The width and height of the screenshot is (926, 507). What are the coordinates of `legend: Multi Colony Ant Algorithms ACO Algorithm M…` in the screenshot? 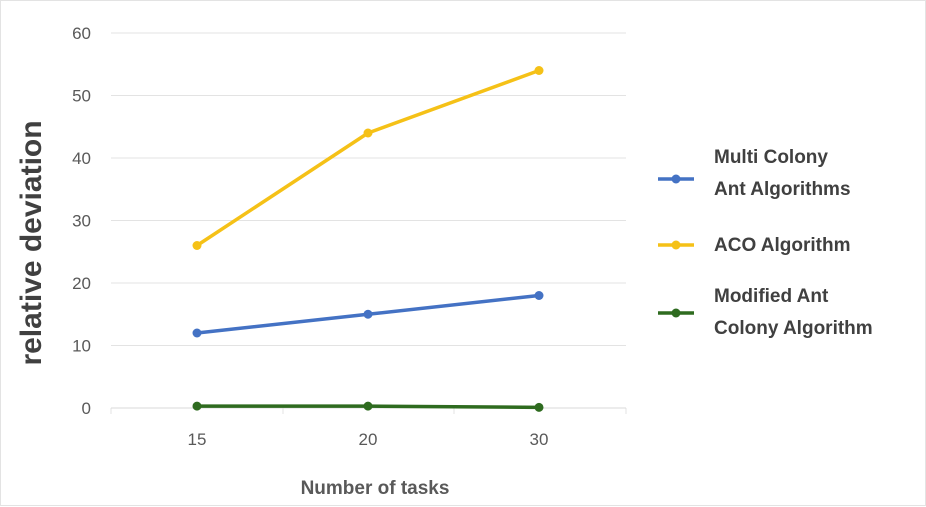 It's located at (765, 243).